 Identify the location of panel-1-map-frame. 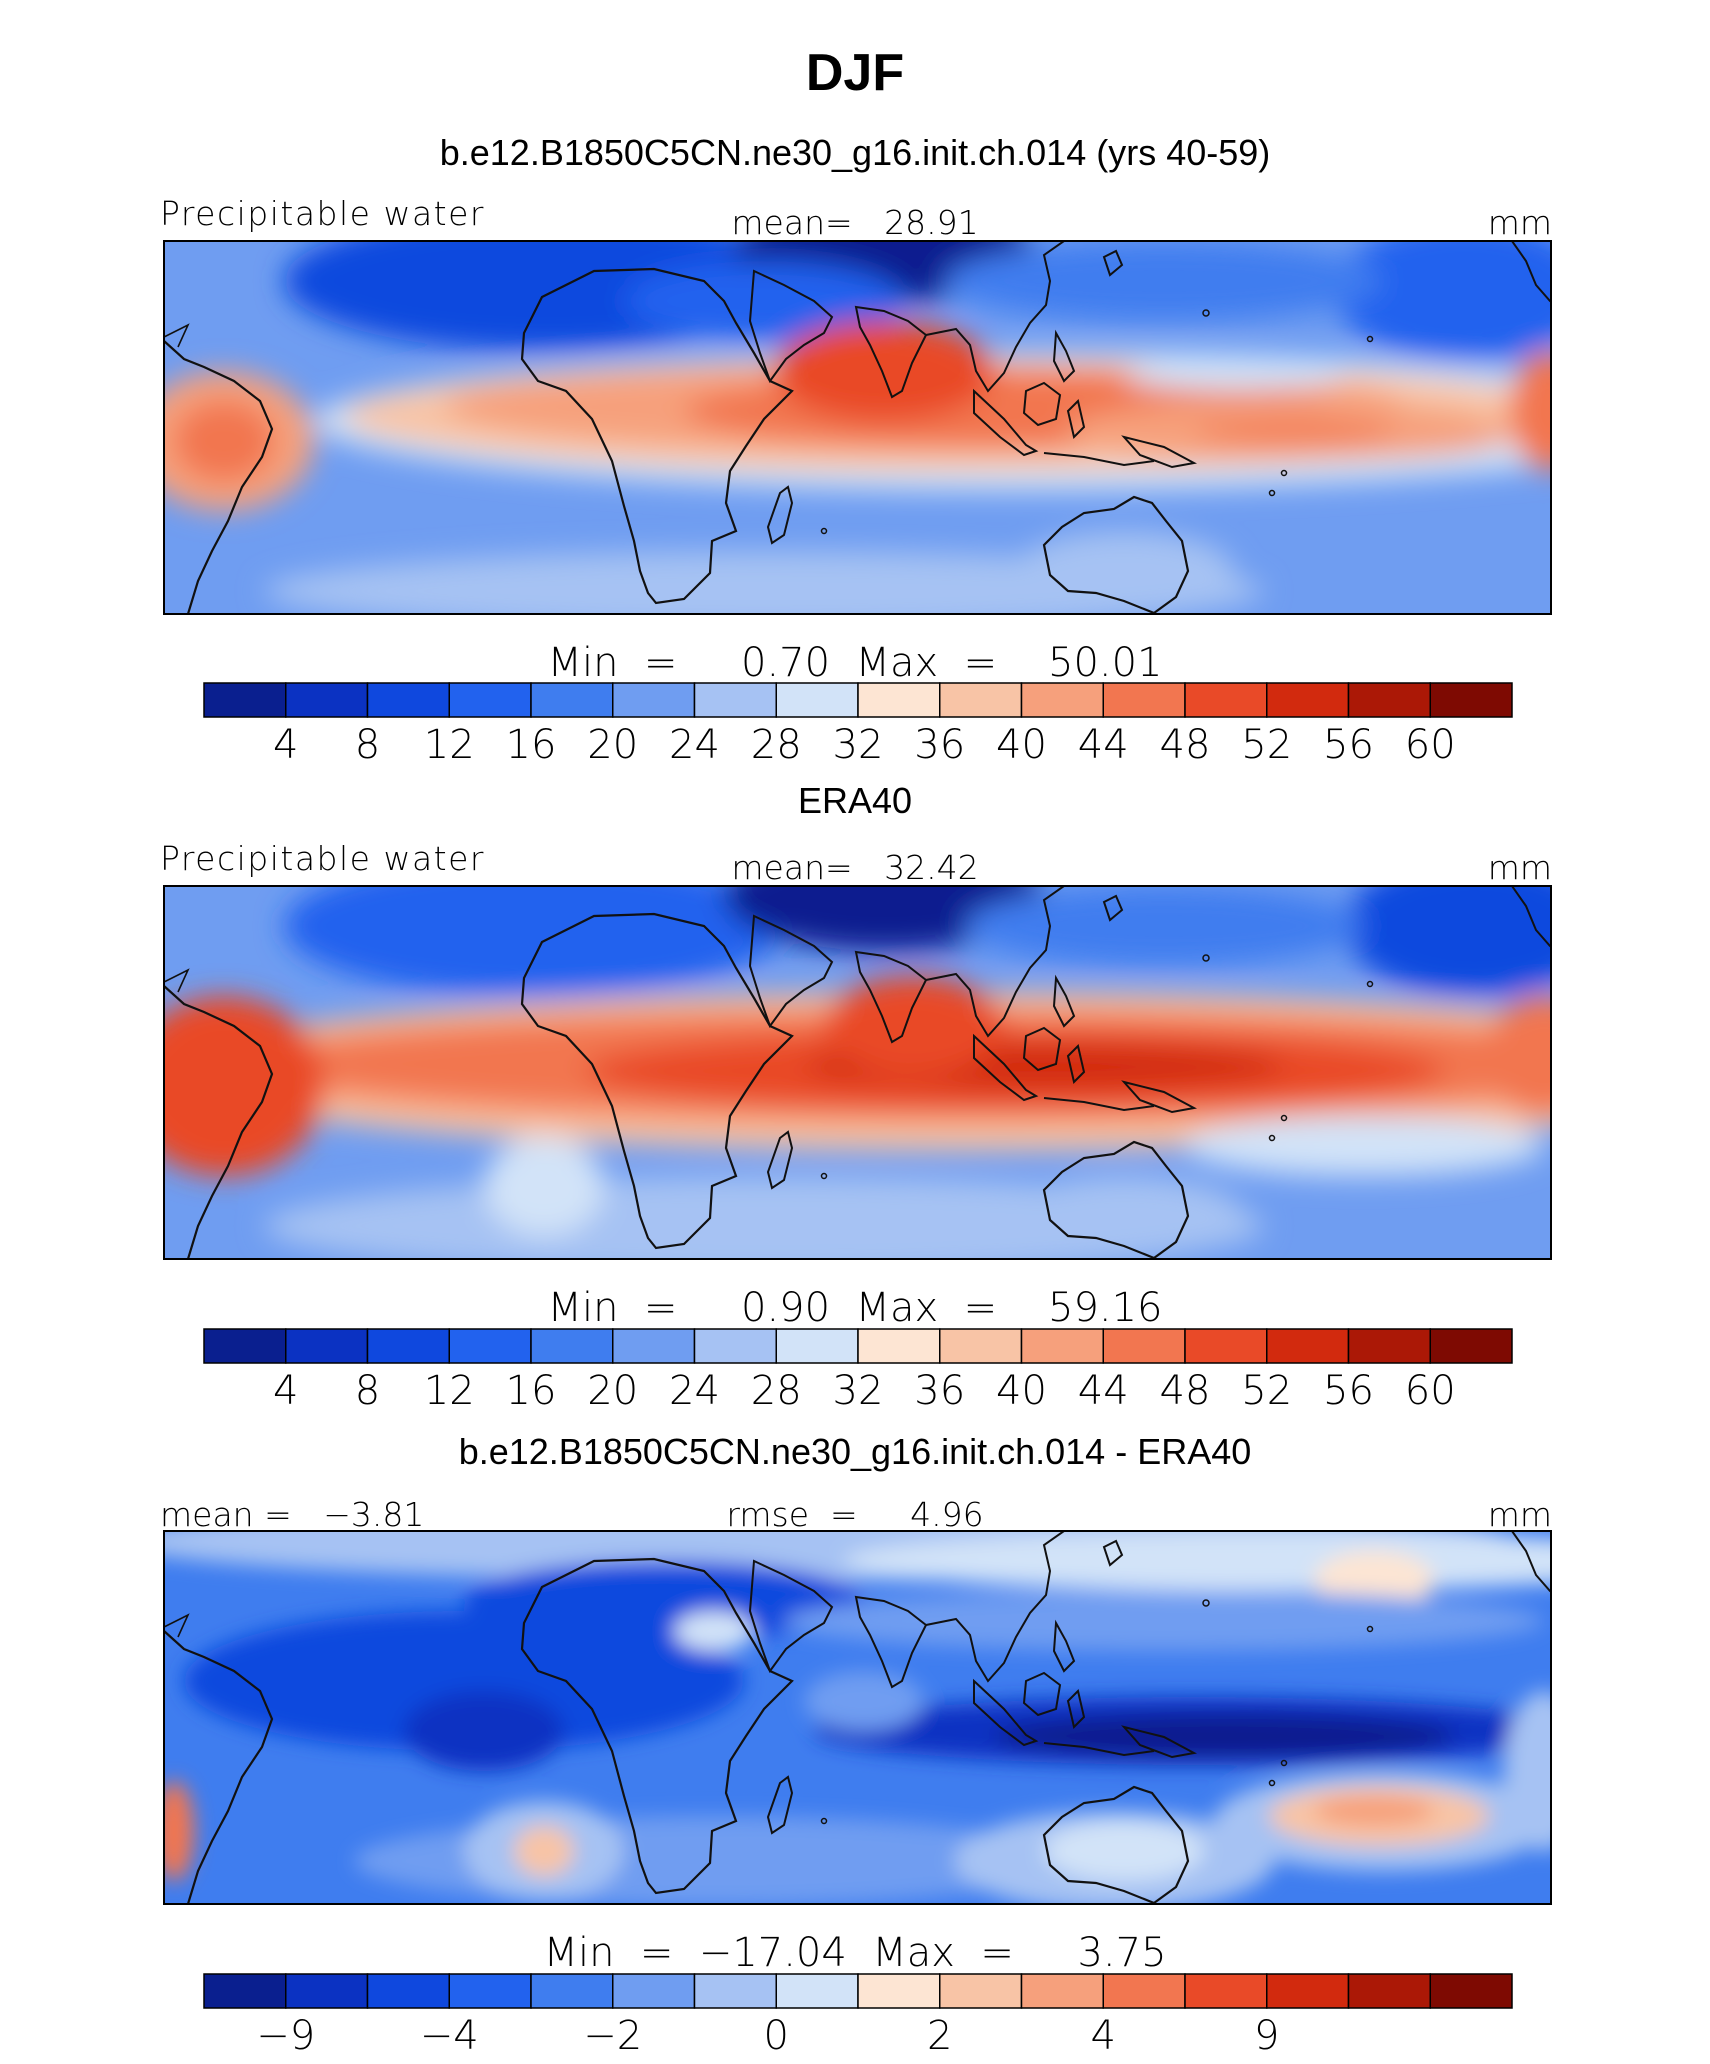
(857, 427).